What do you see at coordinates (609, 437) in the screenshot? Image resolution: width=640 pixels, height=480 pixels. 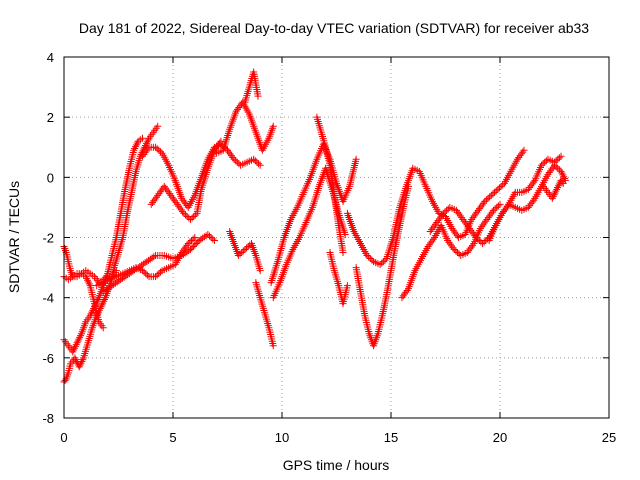 I see `x-tick-label: 25` at bounding box center [609, 437].